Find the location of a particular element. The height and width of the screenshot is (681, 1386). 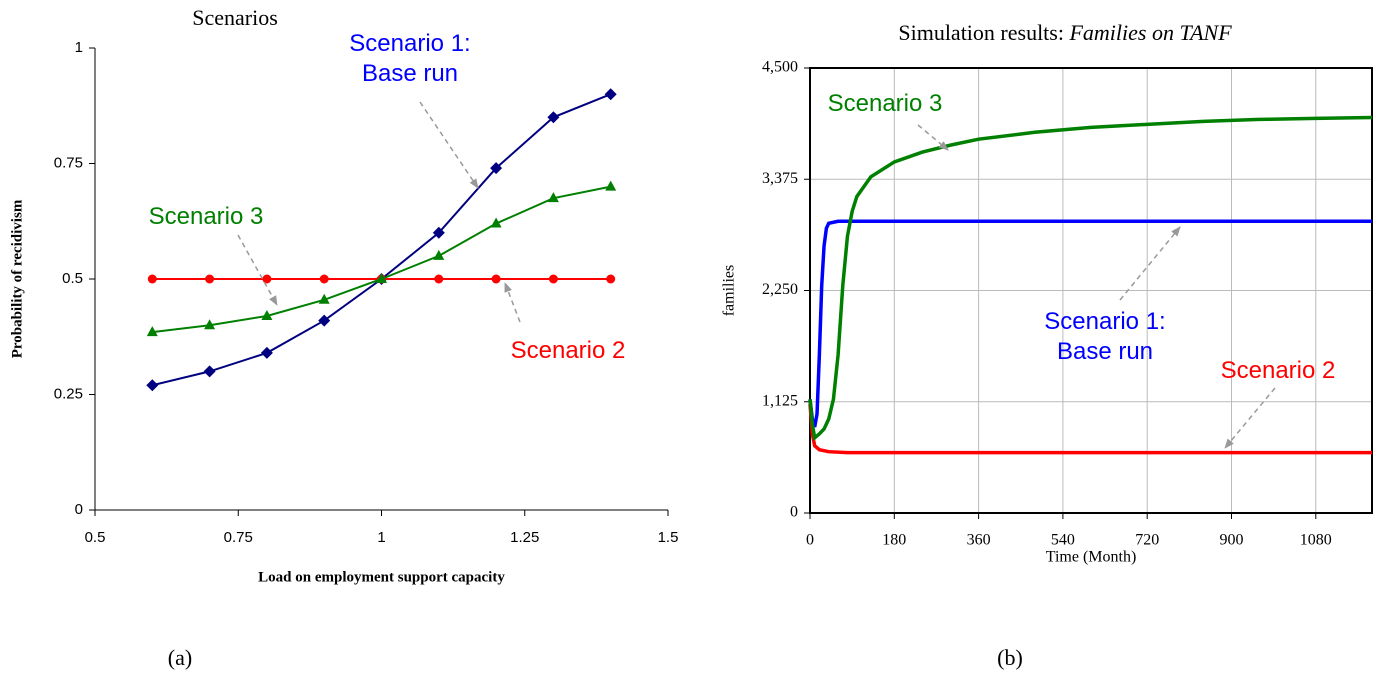

title-italic: Families on TANF is located at coordinates (1150, 32).